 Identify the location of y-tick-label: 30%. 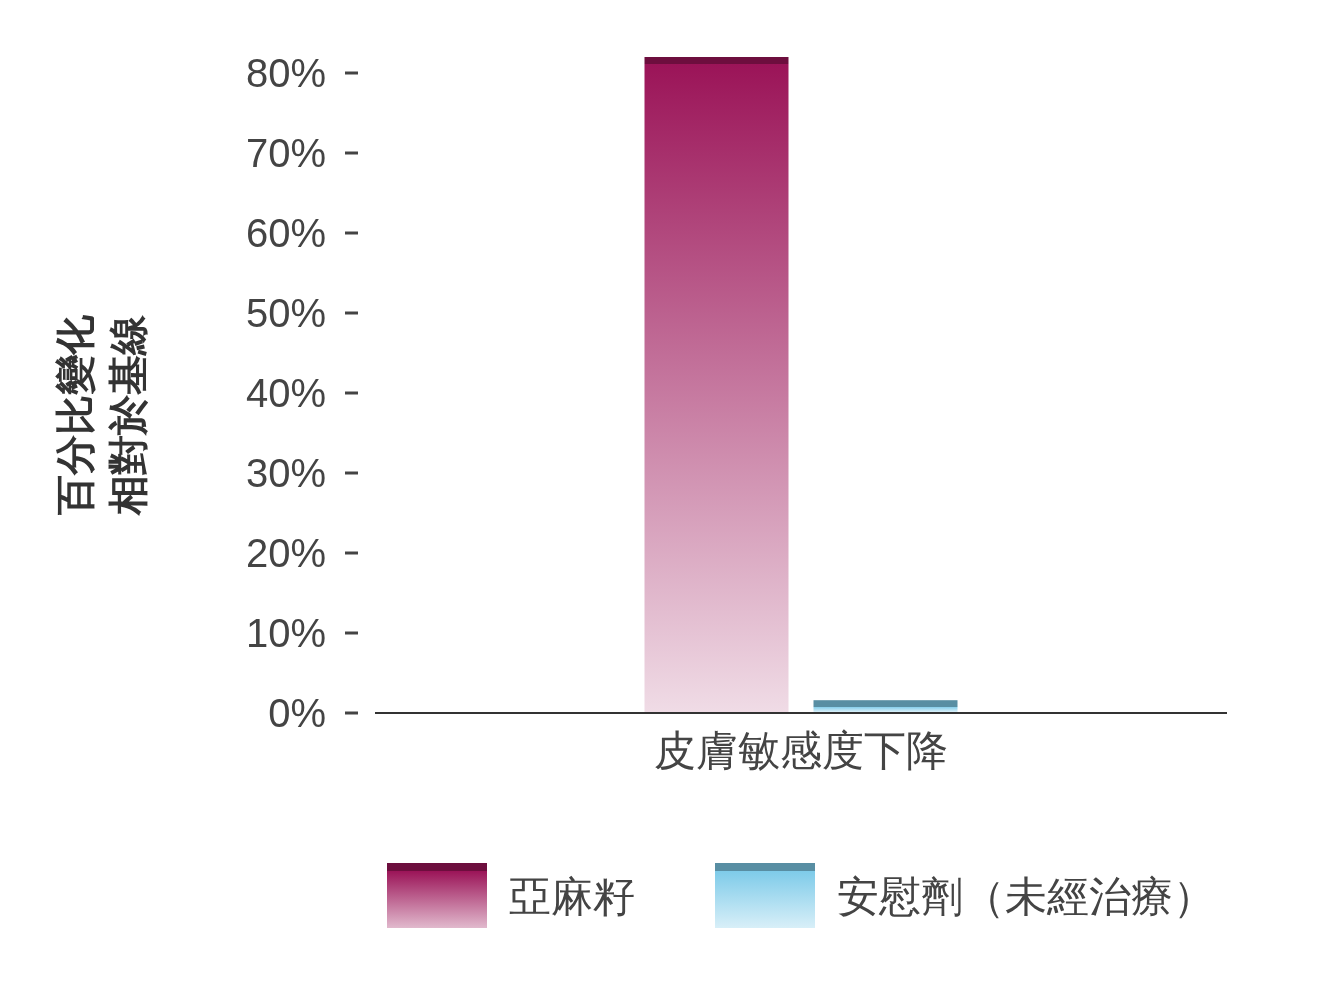
(285, 473).